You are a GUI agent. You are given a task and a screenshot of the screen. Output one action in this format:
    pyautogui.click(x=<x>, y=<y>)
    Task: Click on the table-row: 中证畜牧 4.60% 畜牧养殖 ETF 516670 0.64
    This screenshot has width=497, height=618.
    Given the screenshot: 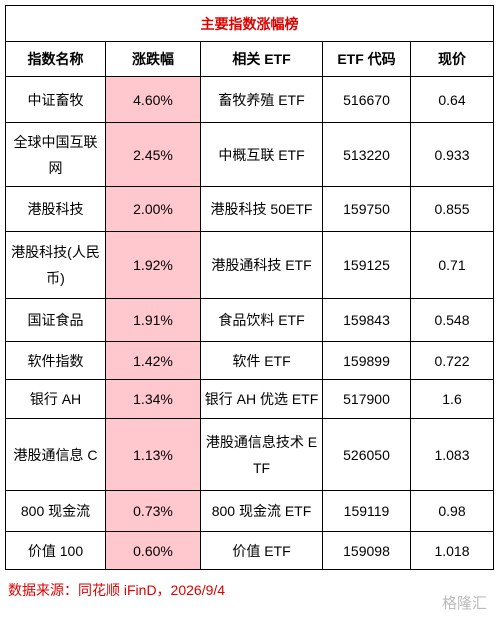 What is the action you would take?
    pyautogui.click(x=249, y=99)
    